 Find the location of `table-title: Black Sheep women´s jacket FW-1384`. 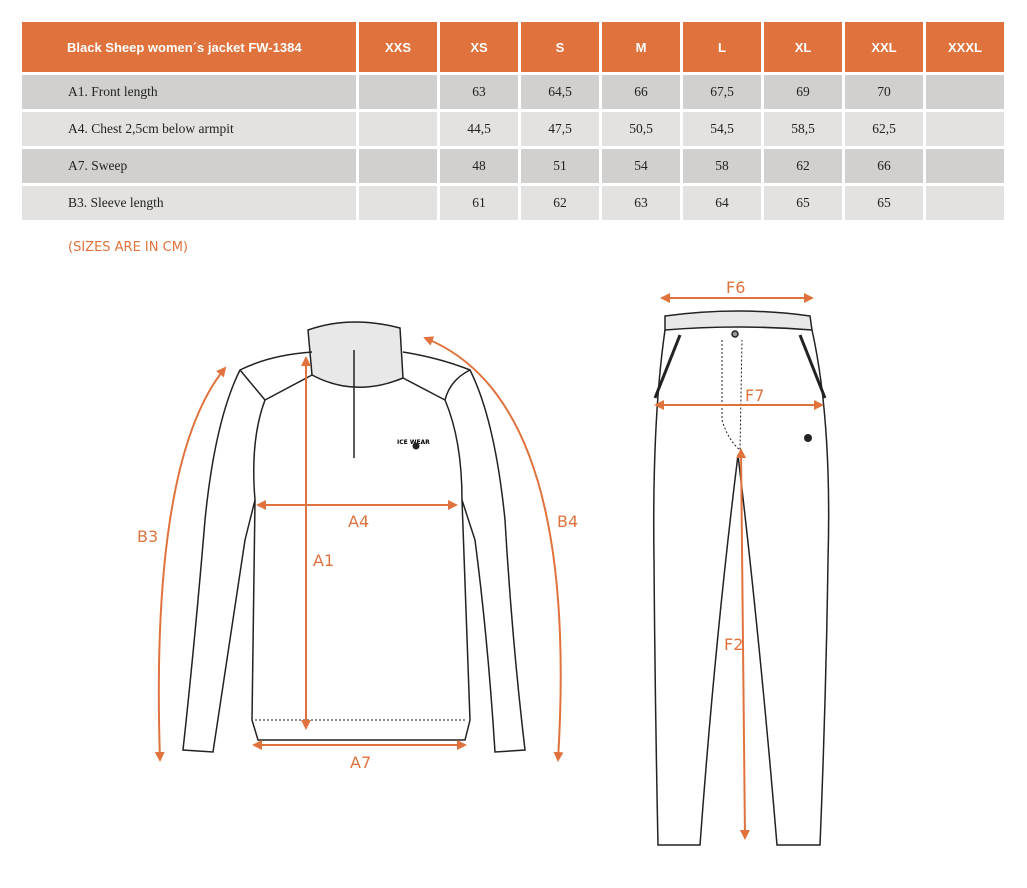

table-title: Black Sheep women´s jacket FW-1384 is located at coordinates (189, 47).